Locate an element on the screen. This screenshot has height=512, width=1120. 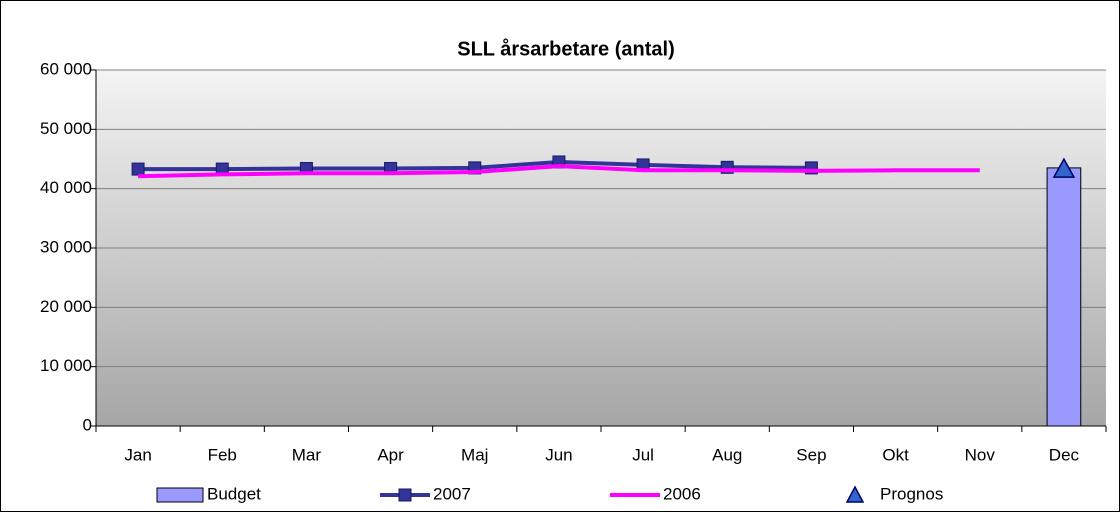
x-tick-label: Mar is located at coordinates (307, 454).